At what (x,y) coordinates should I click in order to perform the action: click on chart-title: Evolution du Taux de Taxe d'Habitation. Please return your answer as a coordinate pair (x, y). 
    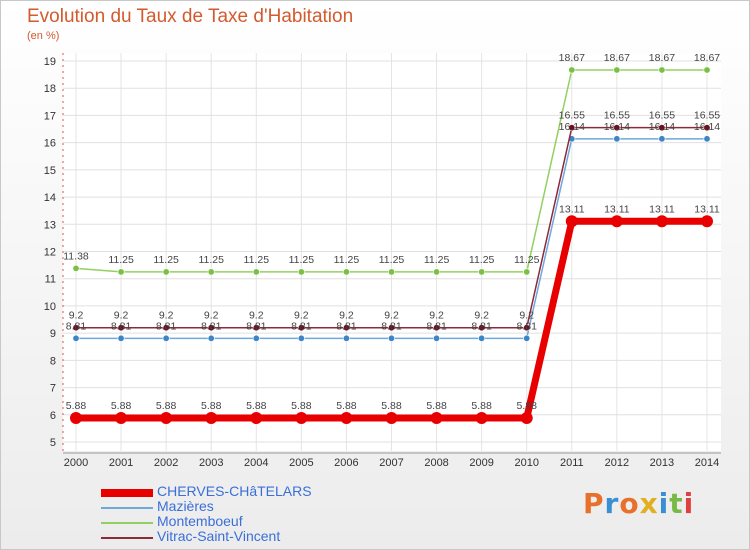
    Looking at the image, I should click on (190, 16).